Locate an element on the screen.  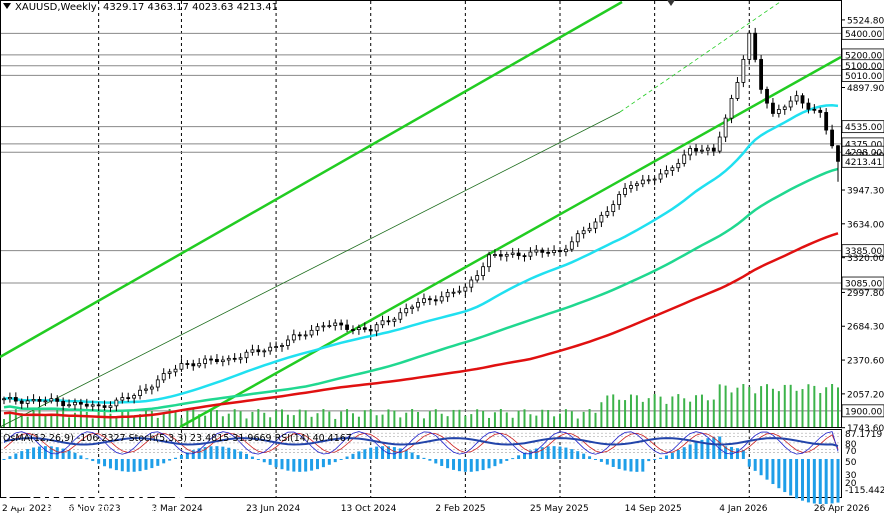
time-label-3: 23 Jun 2024 is located at coordinates (273, 509).